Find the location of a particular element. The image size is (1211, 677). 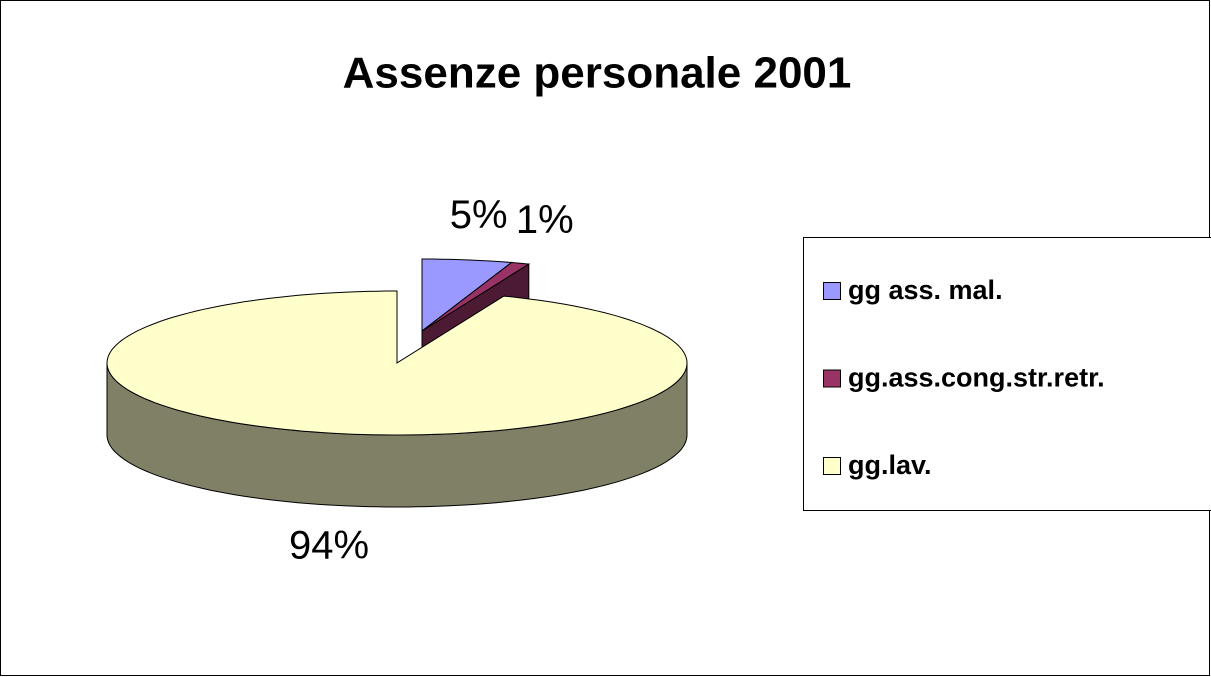

data-label: 5% is located at coordinates (479, 215).